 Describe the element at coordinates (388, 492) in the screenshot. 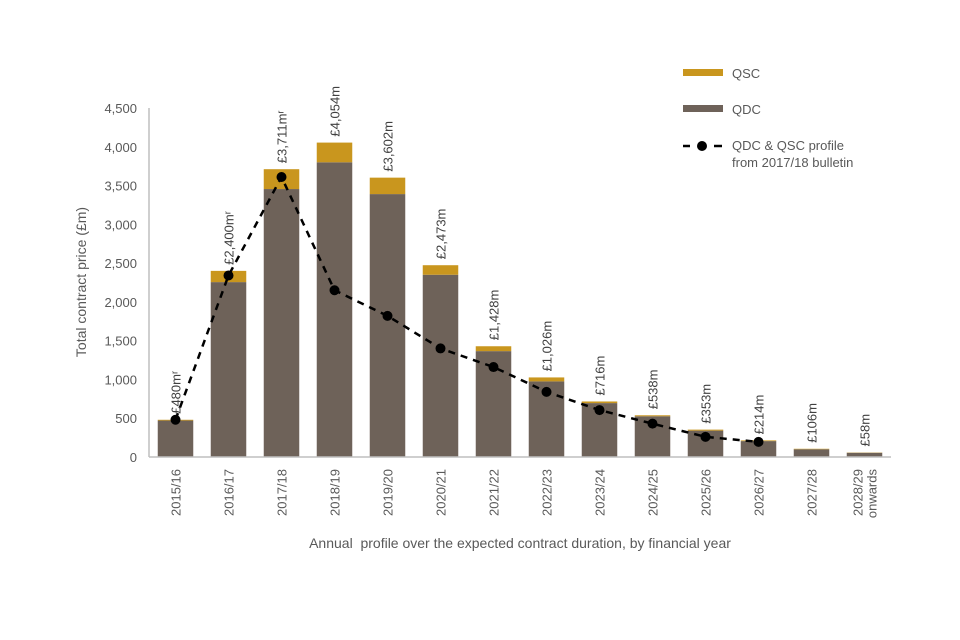

I see `x-tick-label: 2019/20` at that location.